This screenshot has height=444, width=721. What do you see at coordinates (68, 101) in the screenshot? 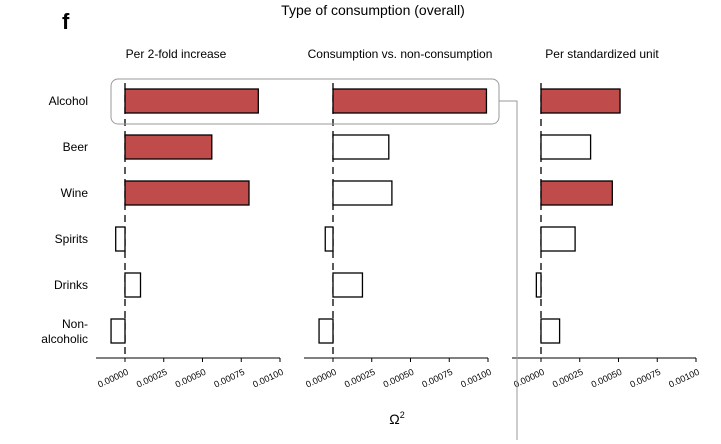
I see `category-label: Alcohol` at bounding box center [68, 101].